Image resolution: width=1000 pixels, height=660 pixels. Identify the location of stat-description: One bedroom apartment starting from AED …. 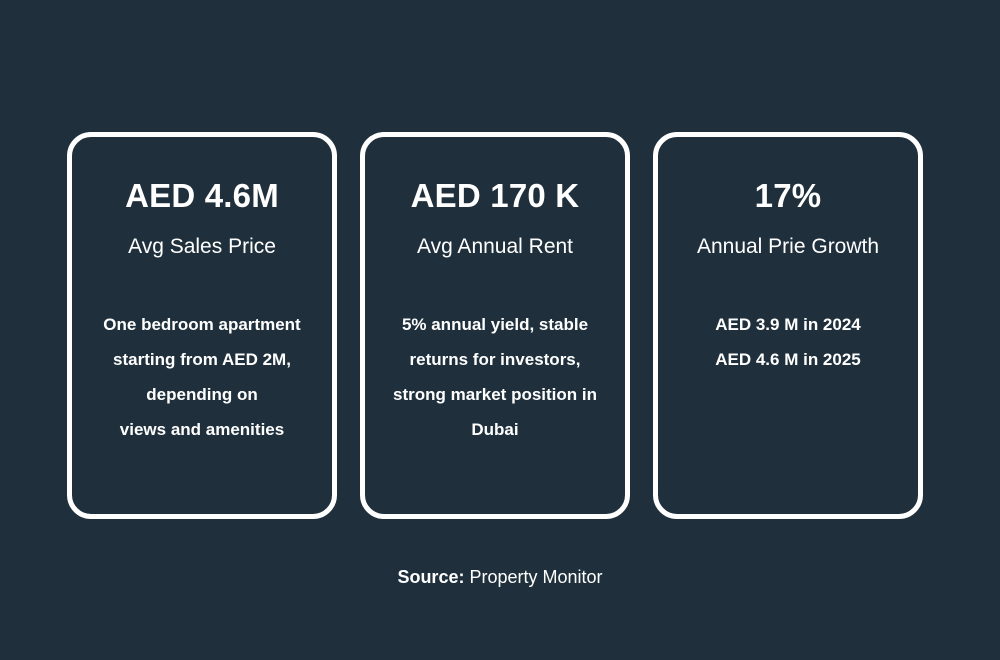
(202, 377).